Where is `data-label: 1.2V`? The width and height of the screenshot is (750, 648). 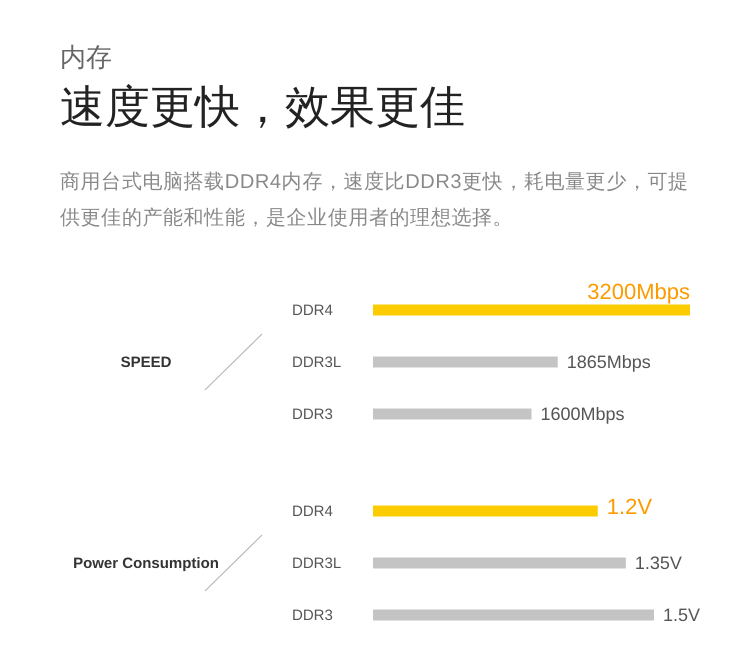 data-label: 1.2V is located at coordinates (629, 506).